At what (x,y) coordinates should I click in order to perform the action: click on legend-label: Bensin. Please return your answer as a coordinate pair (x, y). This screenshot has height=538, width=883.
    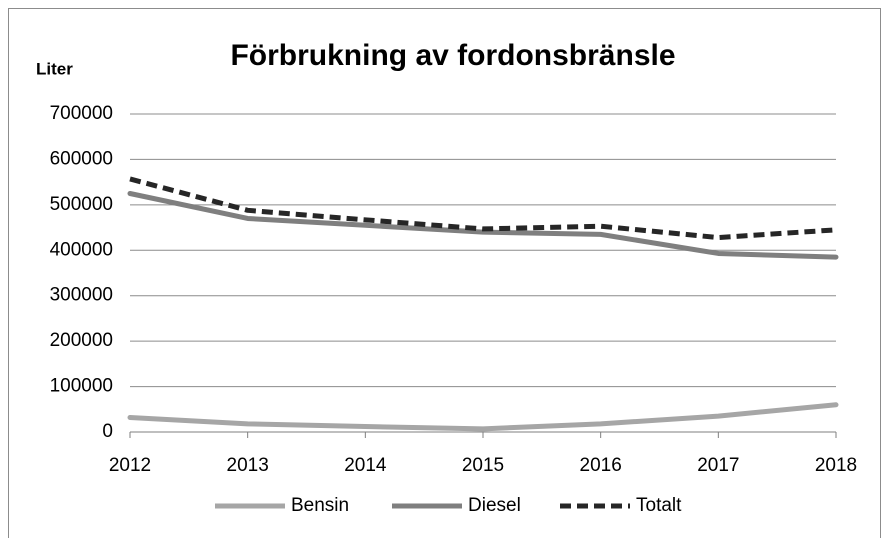
    Looking at the image, I should click on (320, 505).